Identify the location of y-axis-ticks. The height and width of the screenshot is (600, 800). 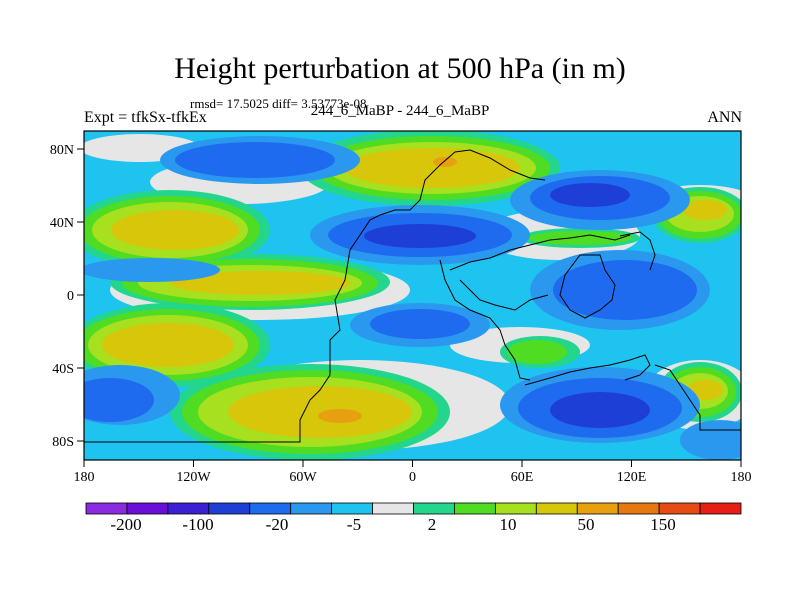
(80, 295).